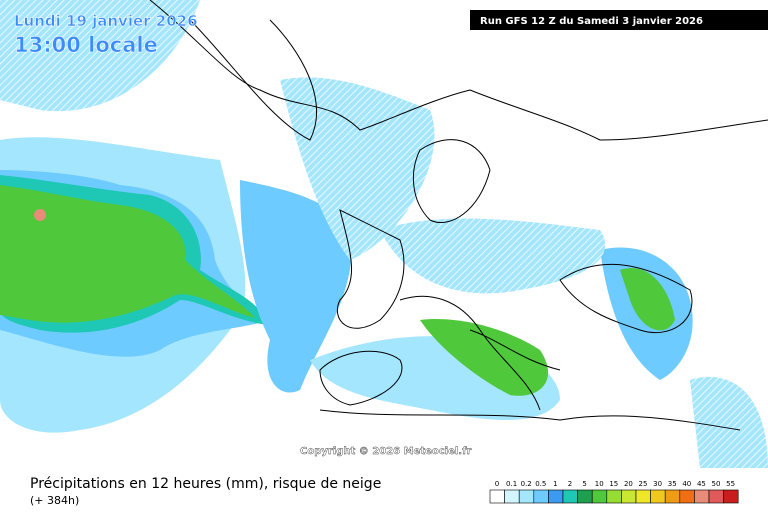 The image size is (768, 512). I want to click on legend-label: 0.2, so click(526, 484).